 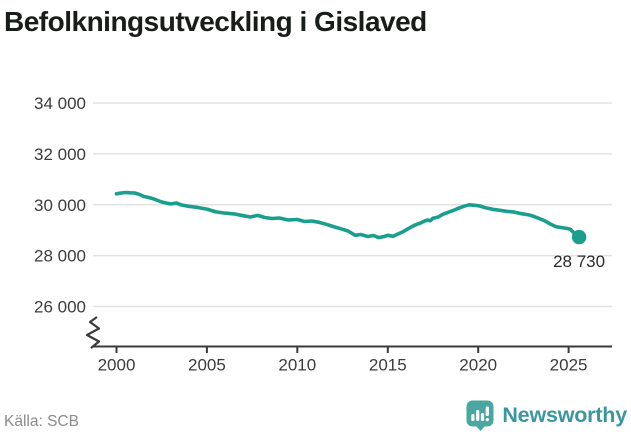 I want to click on newsworthy-logo: Newsworthy, so click(x=546, y=415).